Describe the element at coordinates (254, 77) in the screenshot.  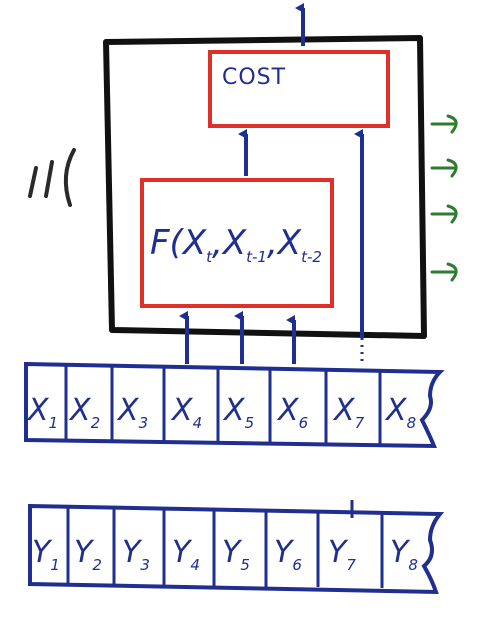
I see `cost-label: COST` at that location.